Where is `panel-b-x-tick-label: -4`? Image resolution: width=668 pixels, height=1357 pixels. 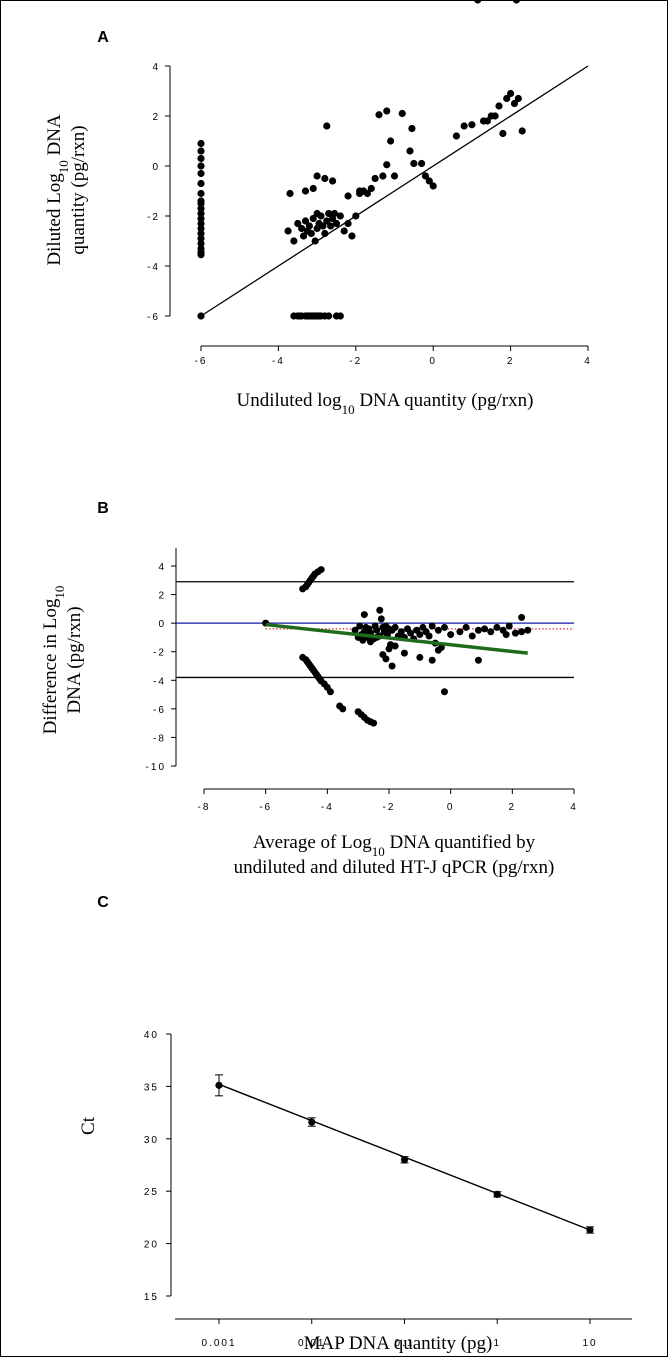
panel-b-x-tick-label: -4 is located at coordinates (327, 807).